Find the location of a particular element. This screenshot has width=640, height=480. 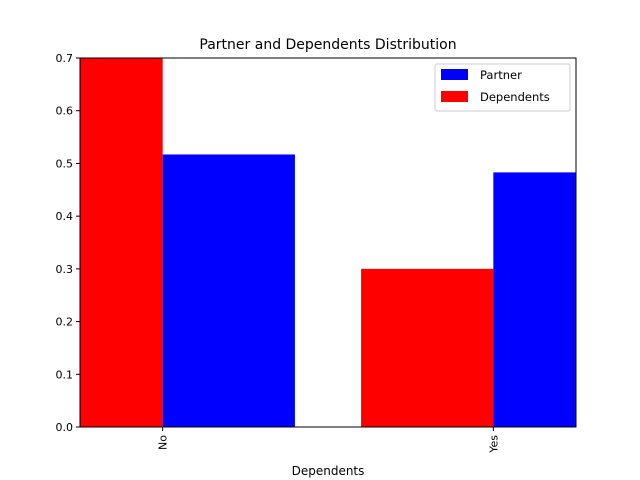

legend-label-partner: Partner is located at coordinates (501, 75).